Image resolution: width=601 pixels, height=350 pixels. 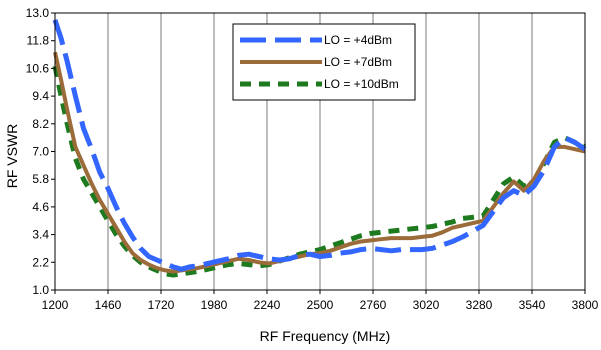 I want to click on x-tick-label: 1720, so click(x=161, y=305).